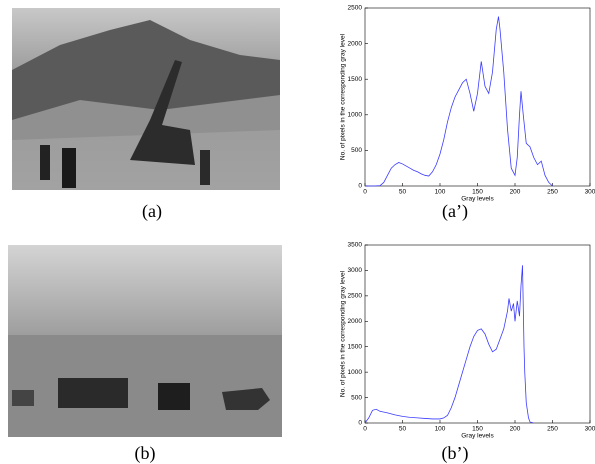 This screenshot has height=464, width=595. I want to click on y-tick-label: 3500, so click(355, 245).